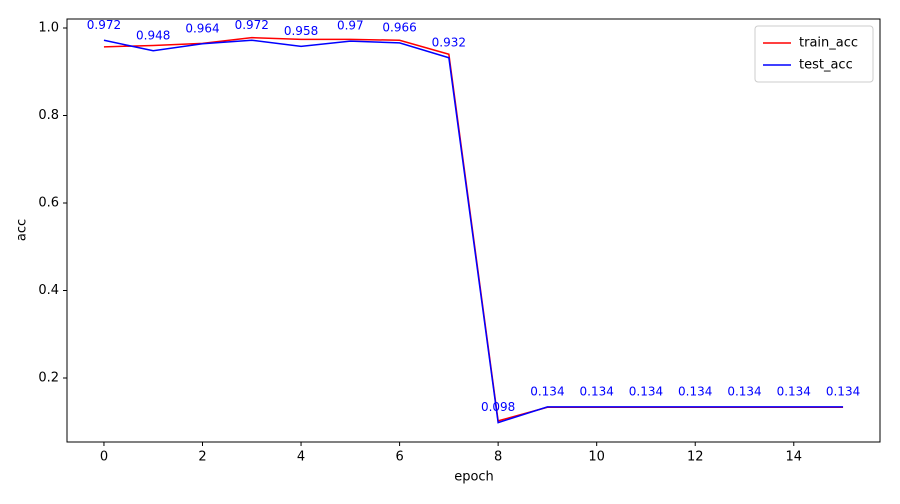 This screenshot has width=900, height=504. I want to click on x-tick-label: 6, so click(399, 457).